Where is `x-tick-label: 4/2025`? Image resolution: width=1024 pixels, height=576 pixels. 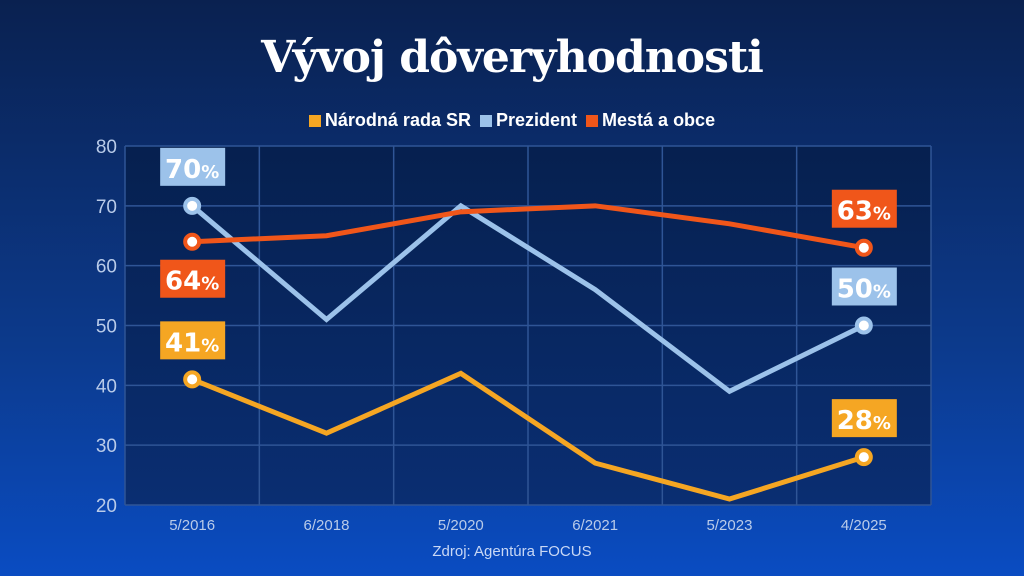 x-tick-label: 4/2025 is located at coordinates (864, 525).